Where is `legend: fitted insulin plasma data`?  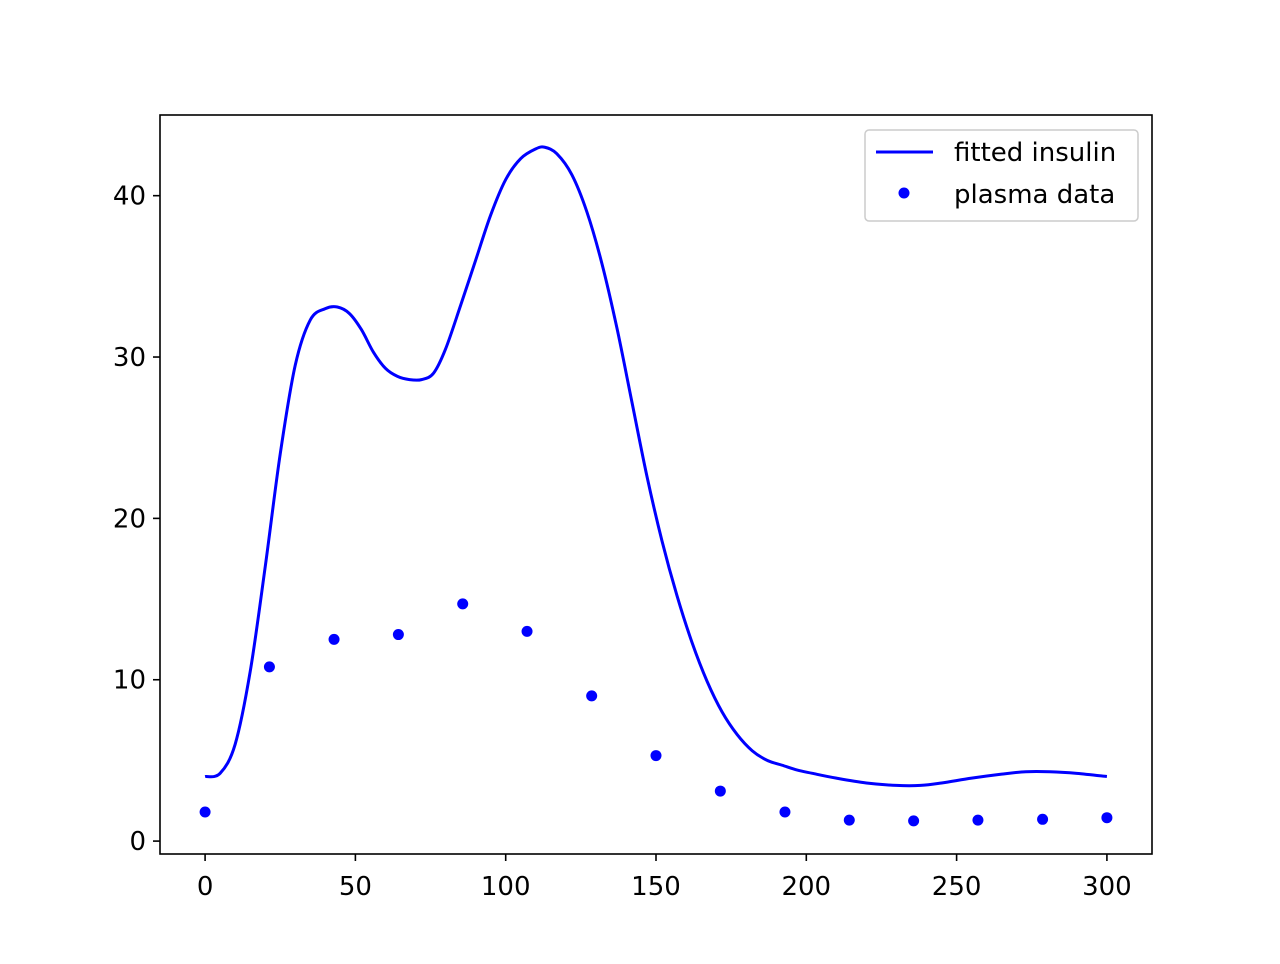 legend: fitted insulin plasma data is located at coordinates (1001, 175).